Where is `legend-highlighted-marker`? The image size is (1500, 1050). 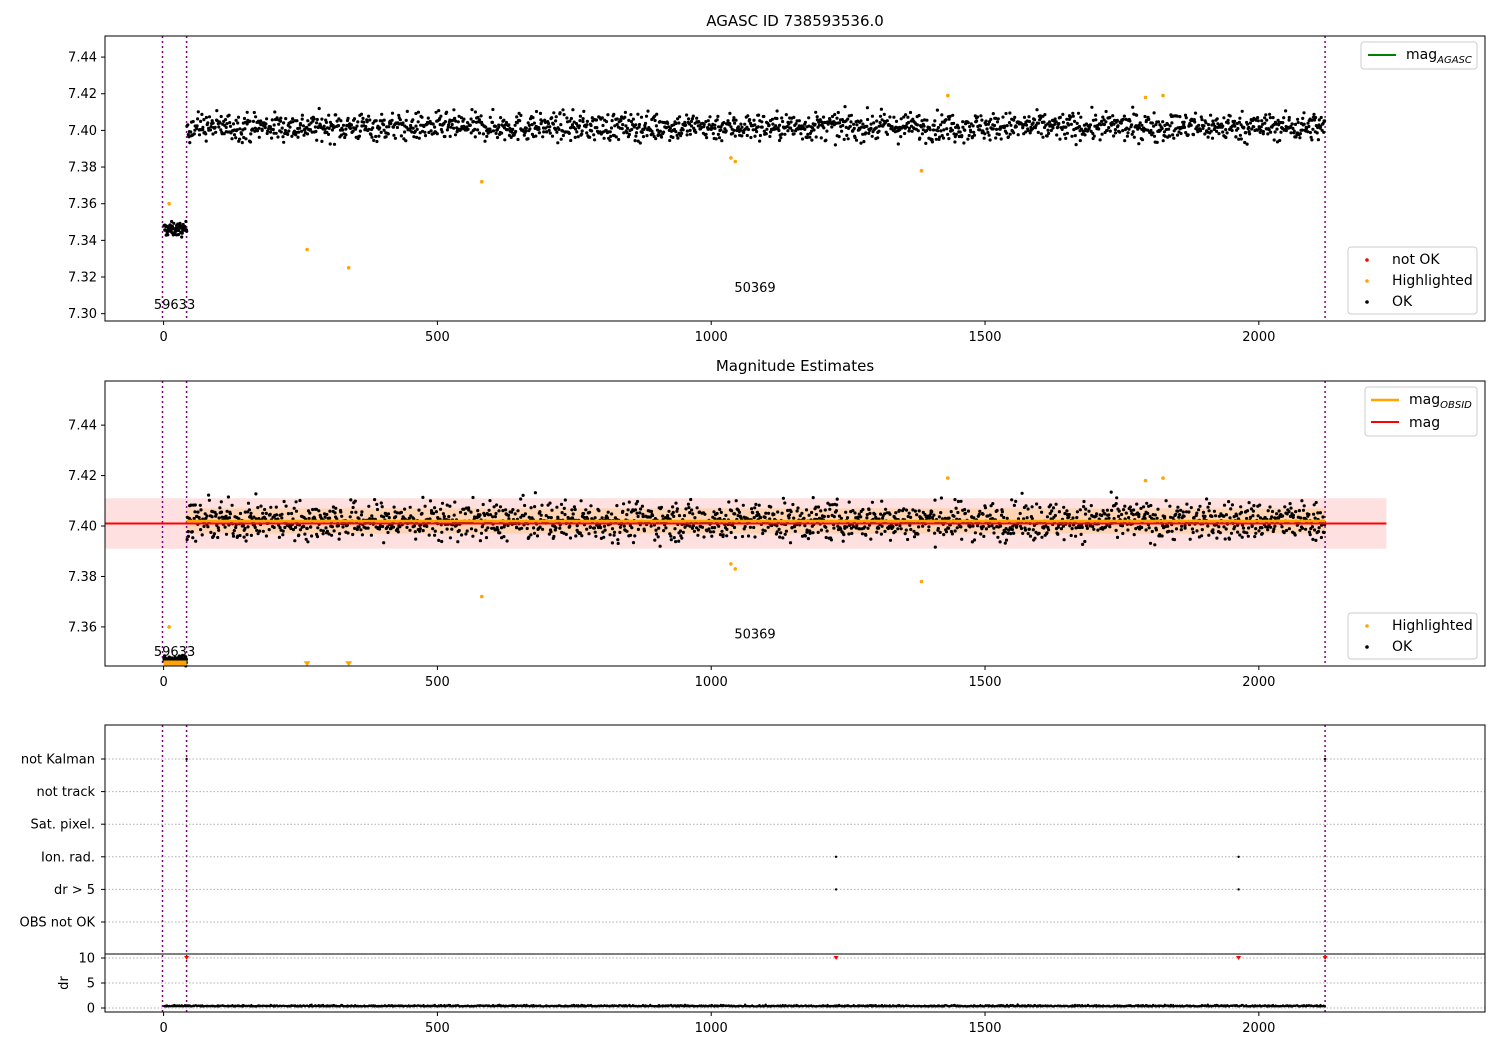 legend-highlighted-marker is located at coordinates (1367, 281).